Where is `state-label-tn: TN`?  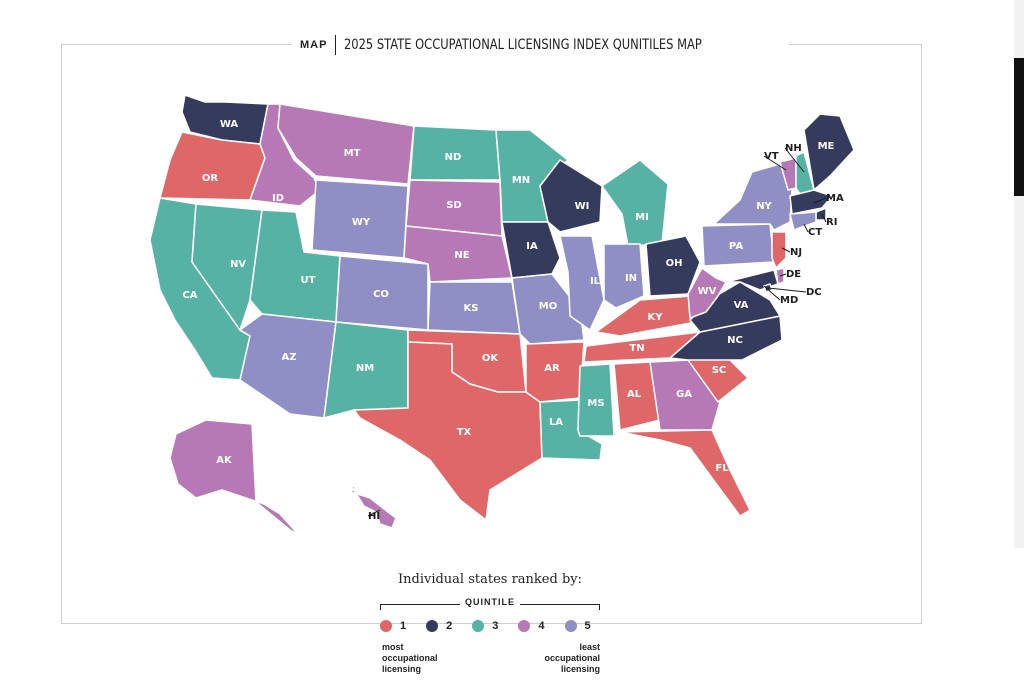 state-label-tn: TN is located at coordinates (636, 348).